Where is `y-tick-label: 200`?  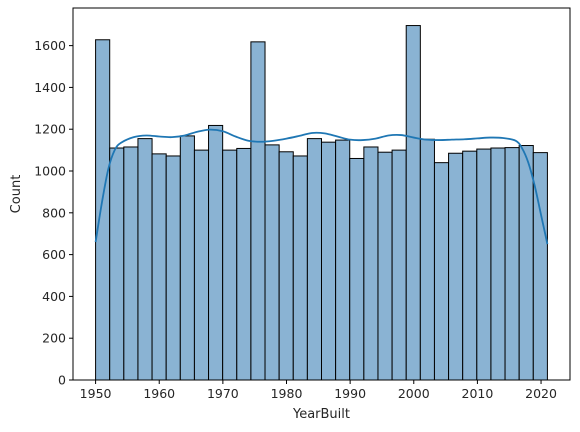
y-tick-label: 200 is located at coordinates (54, 338).